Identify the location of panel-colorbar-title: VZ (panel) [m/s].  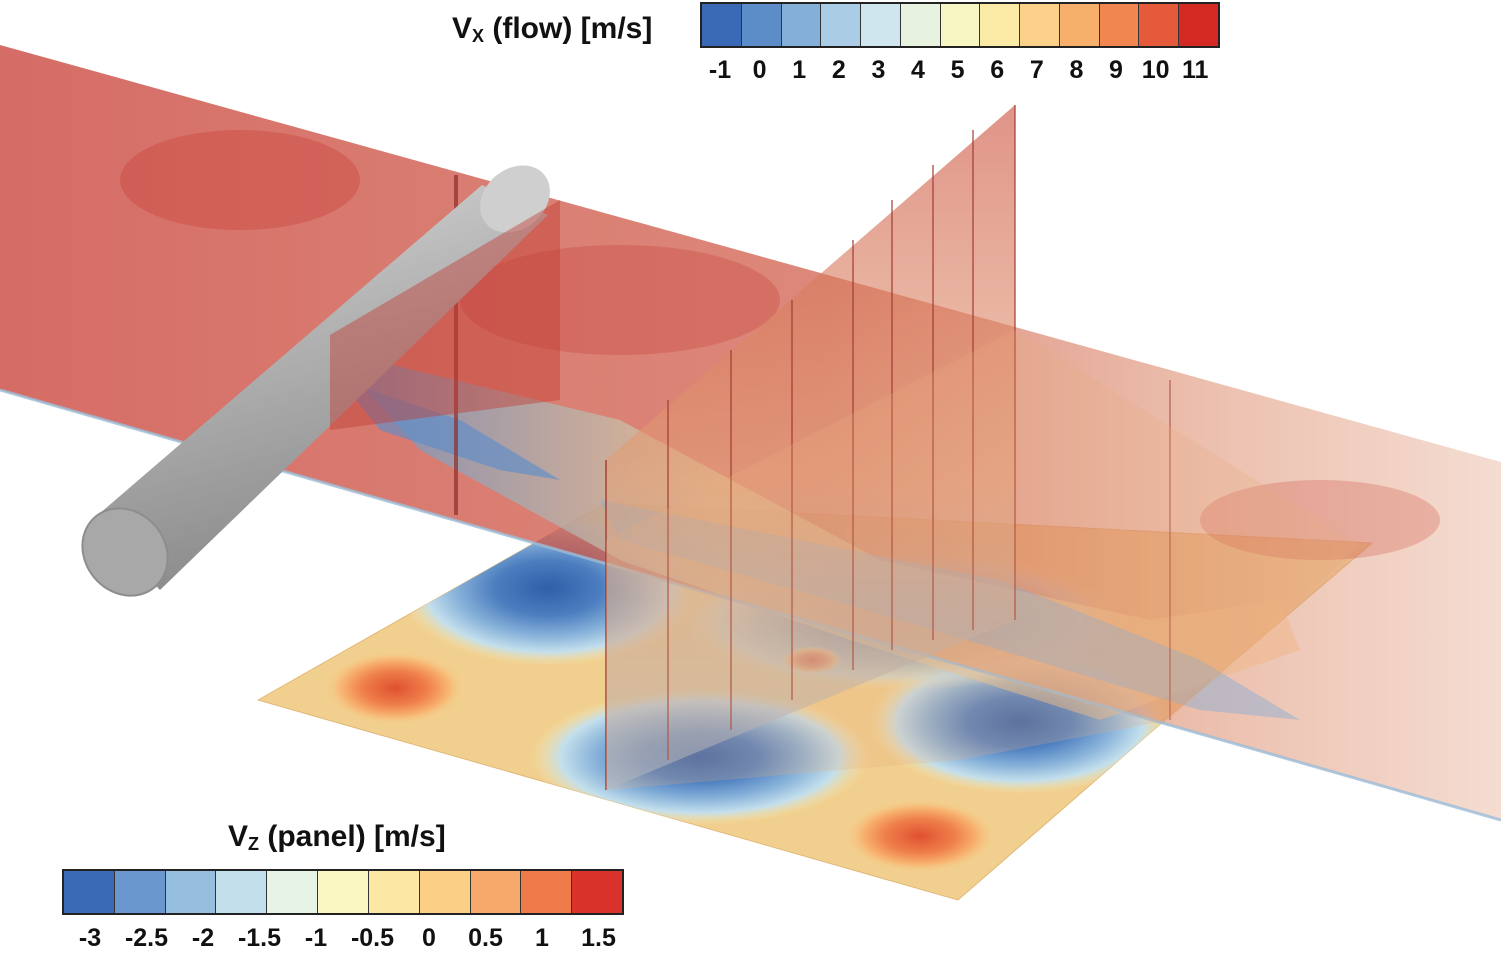
(337, 837).